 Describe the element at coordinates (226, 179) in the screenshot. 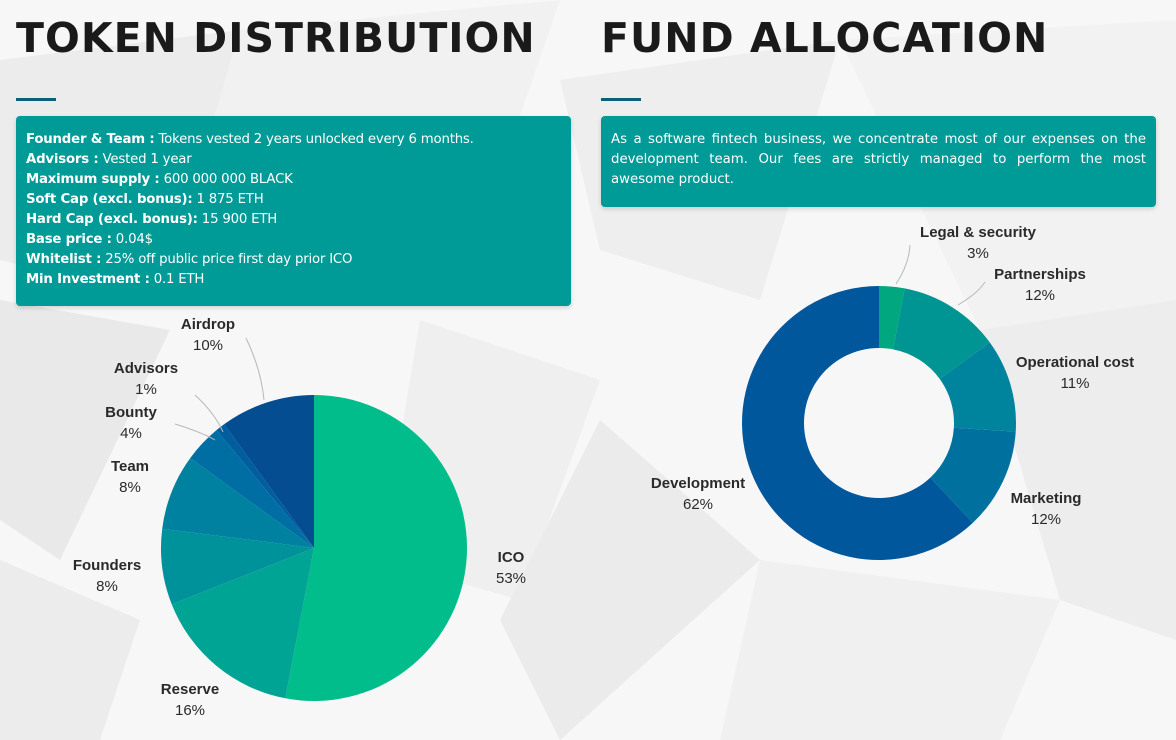

I see `info-value: 600 000 000 BLACK` at that location.